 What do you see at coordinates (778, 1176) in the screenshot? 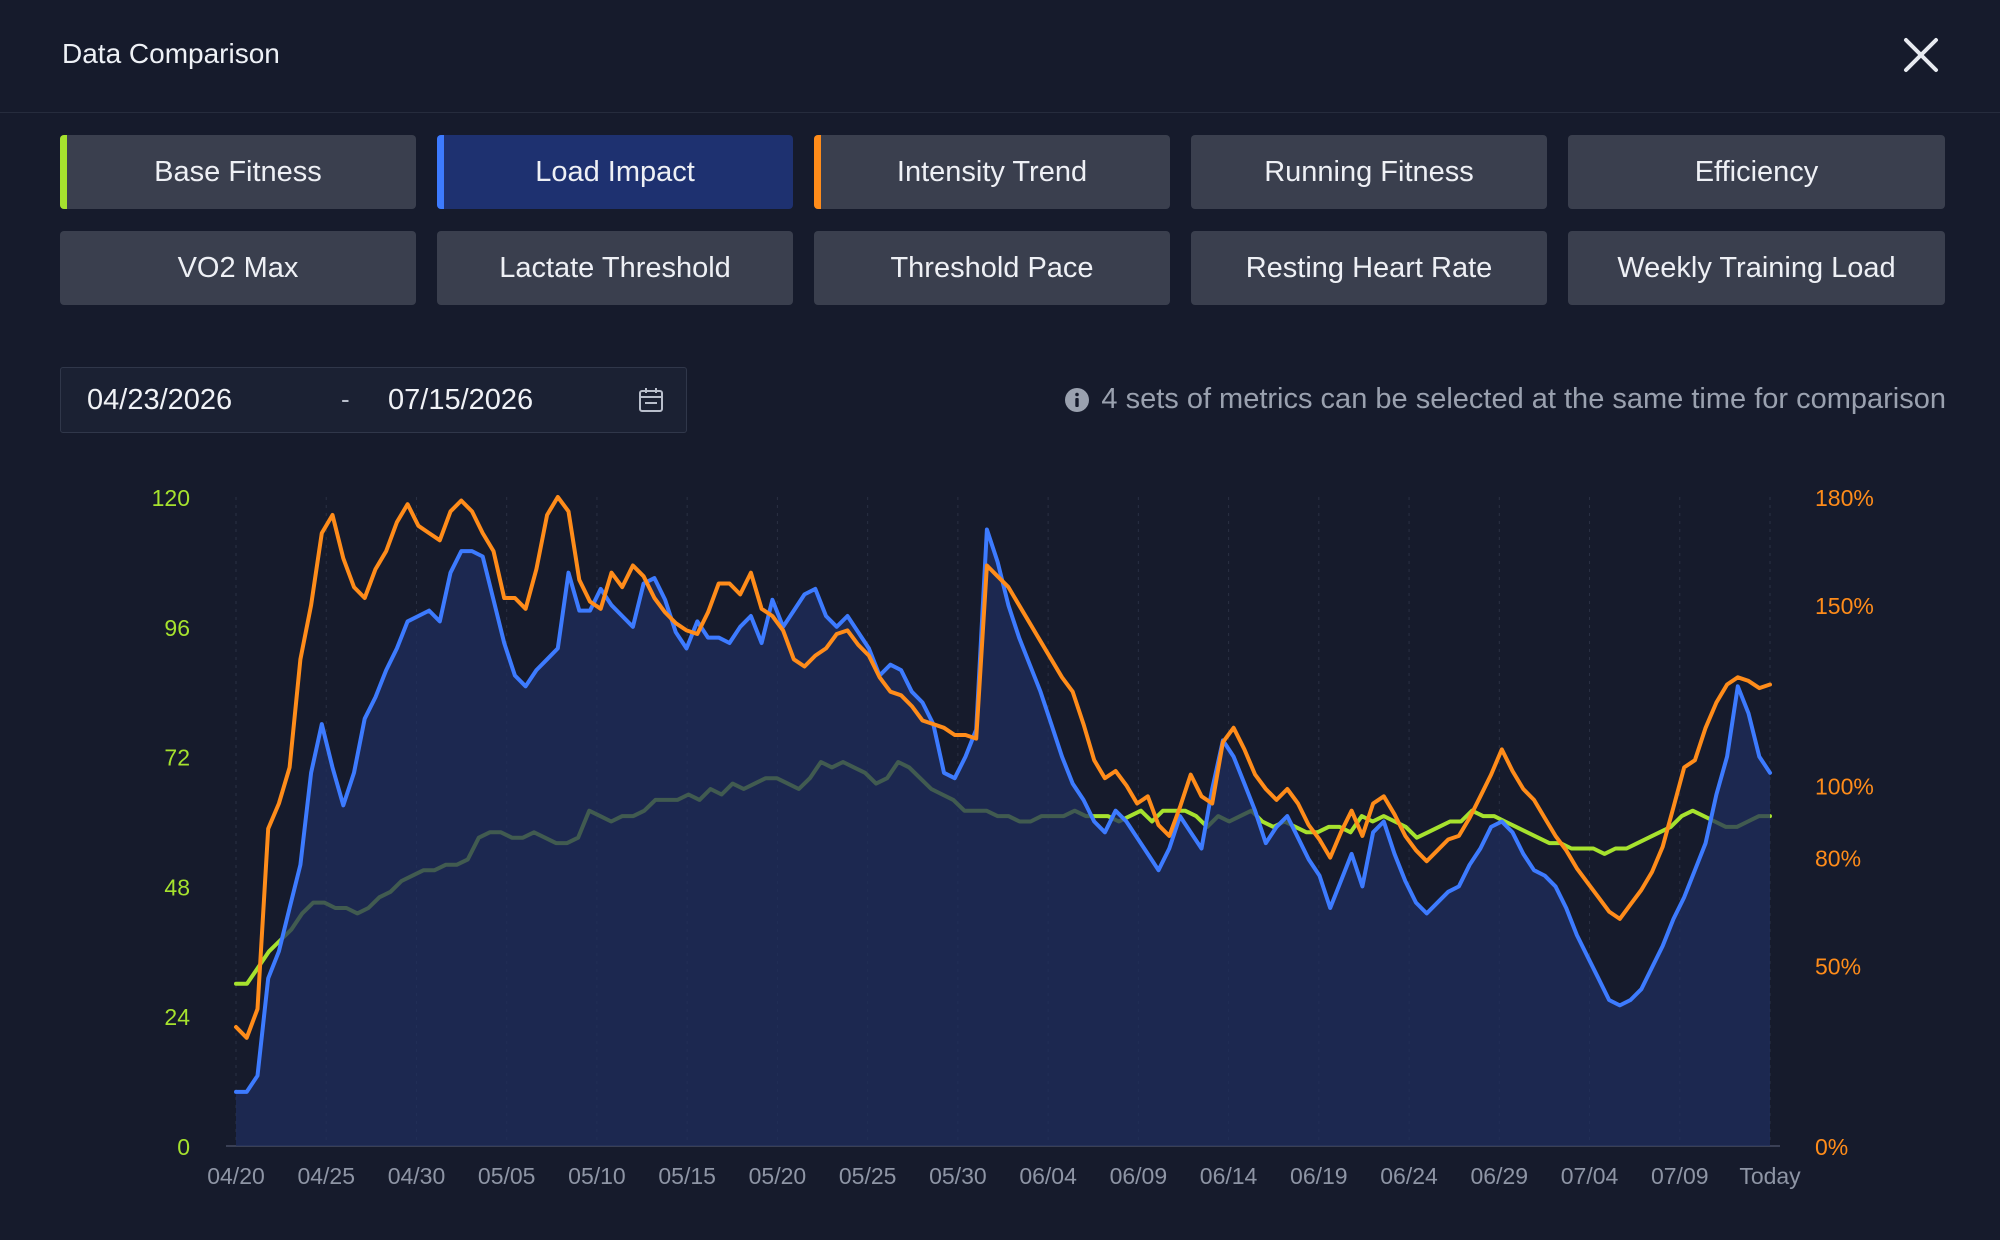
I see `x-tick-label: 05/20` at bounding box center [778, 1176].